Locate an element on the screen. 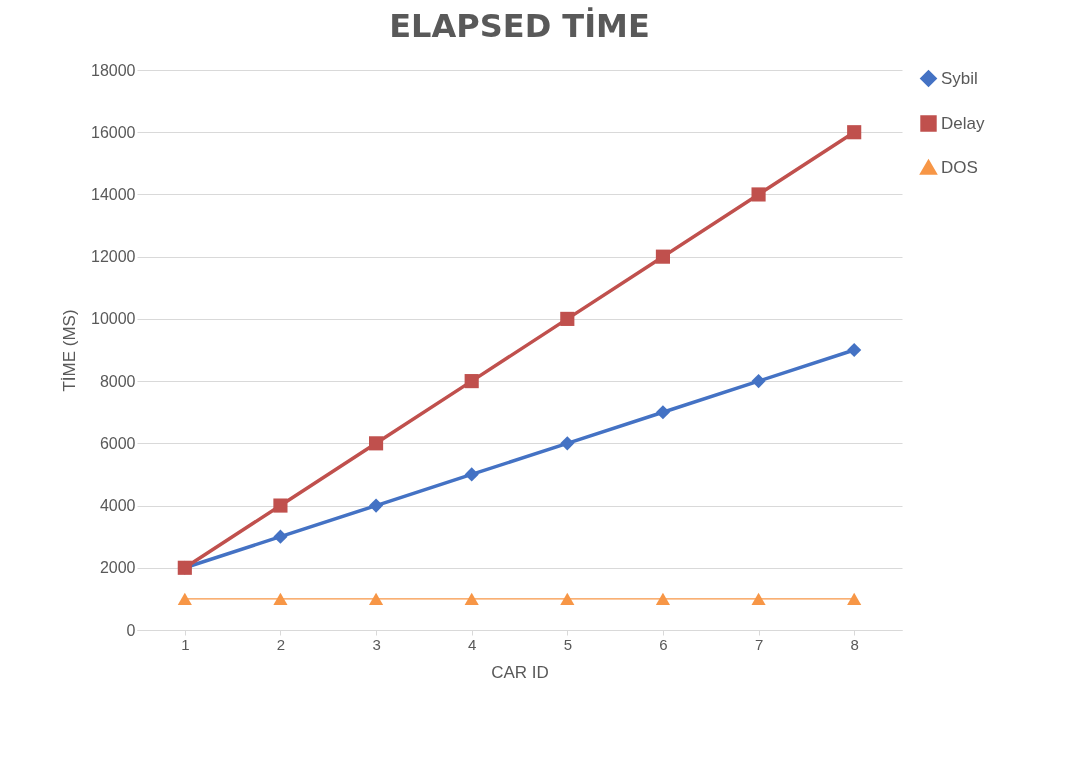 This screenshot has height=777, width=1086. x-tick-label: 2 is located at coordinates (281, 644).